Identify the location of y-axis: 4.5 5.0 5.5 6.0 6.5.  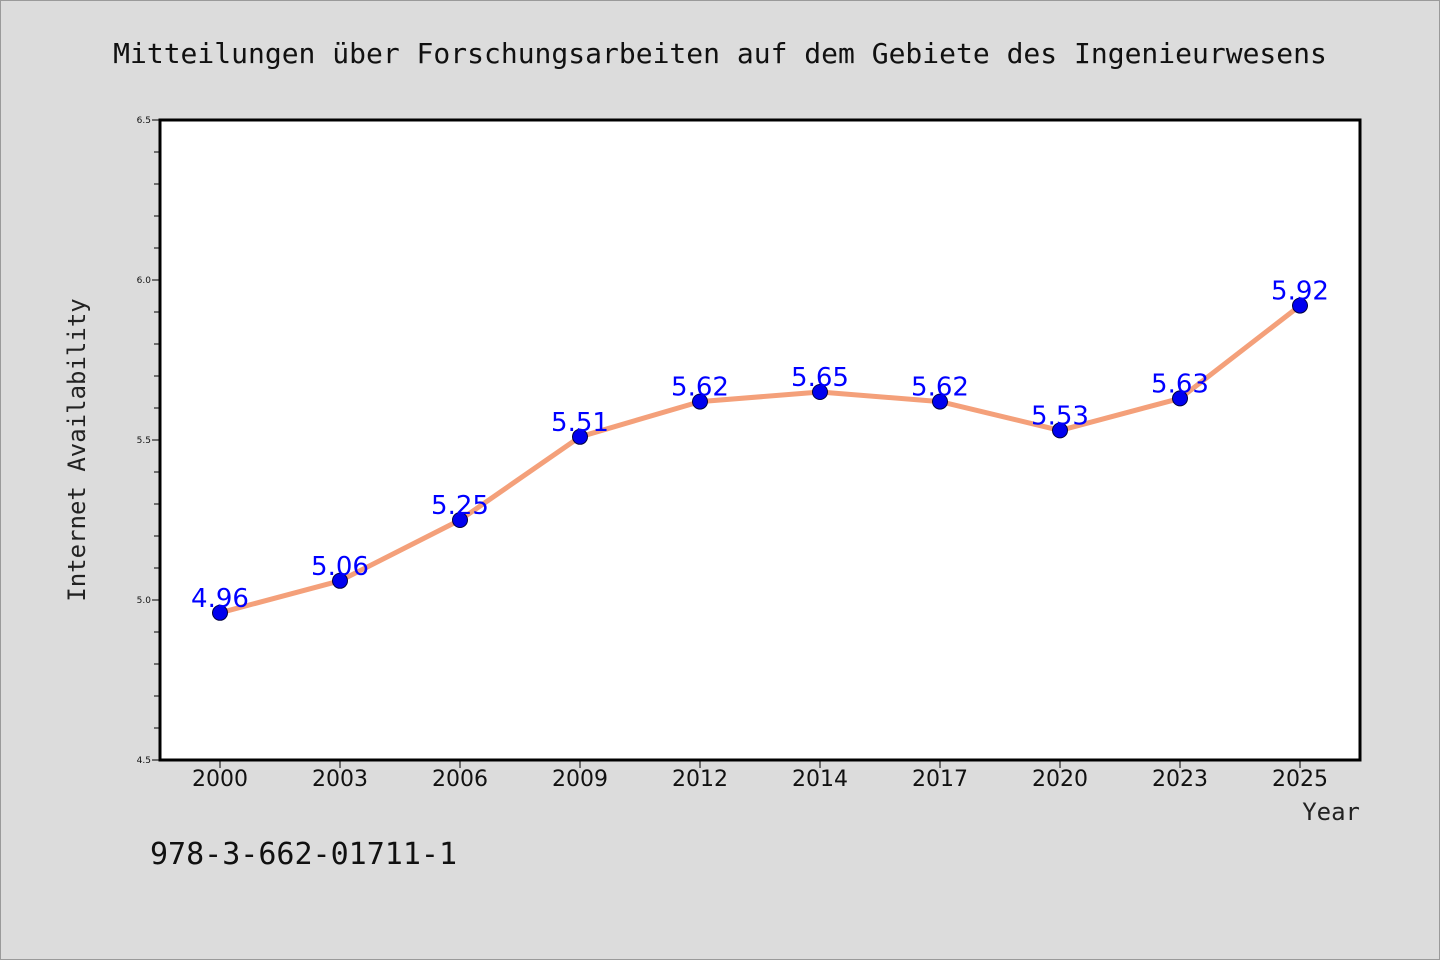
(148, 441).